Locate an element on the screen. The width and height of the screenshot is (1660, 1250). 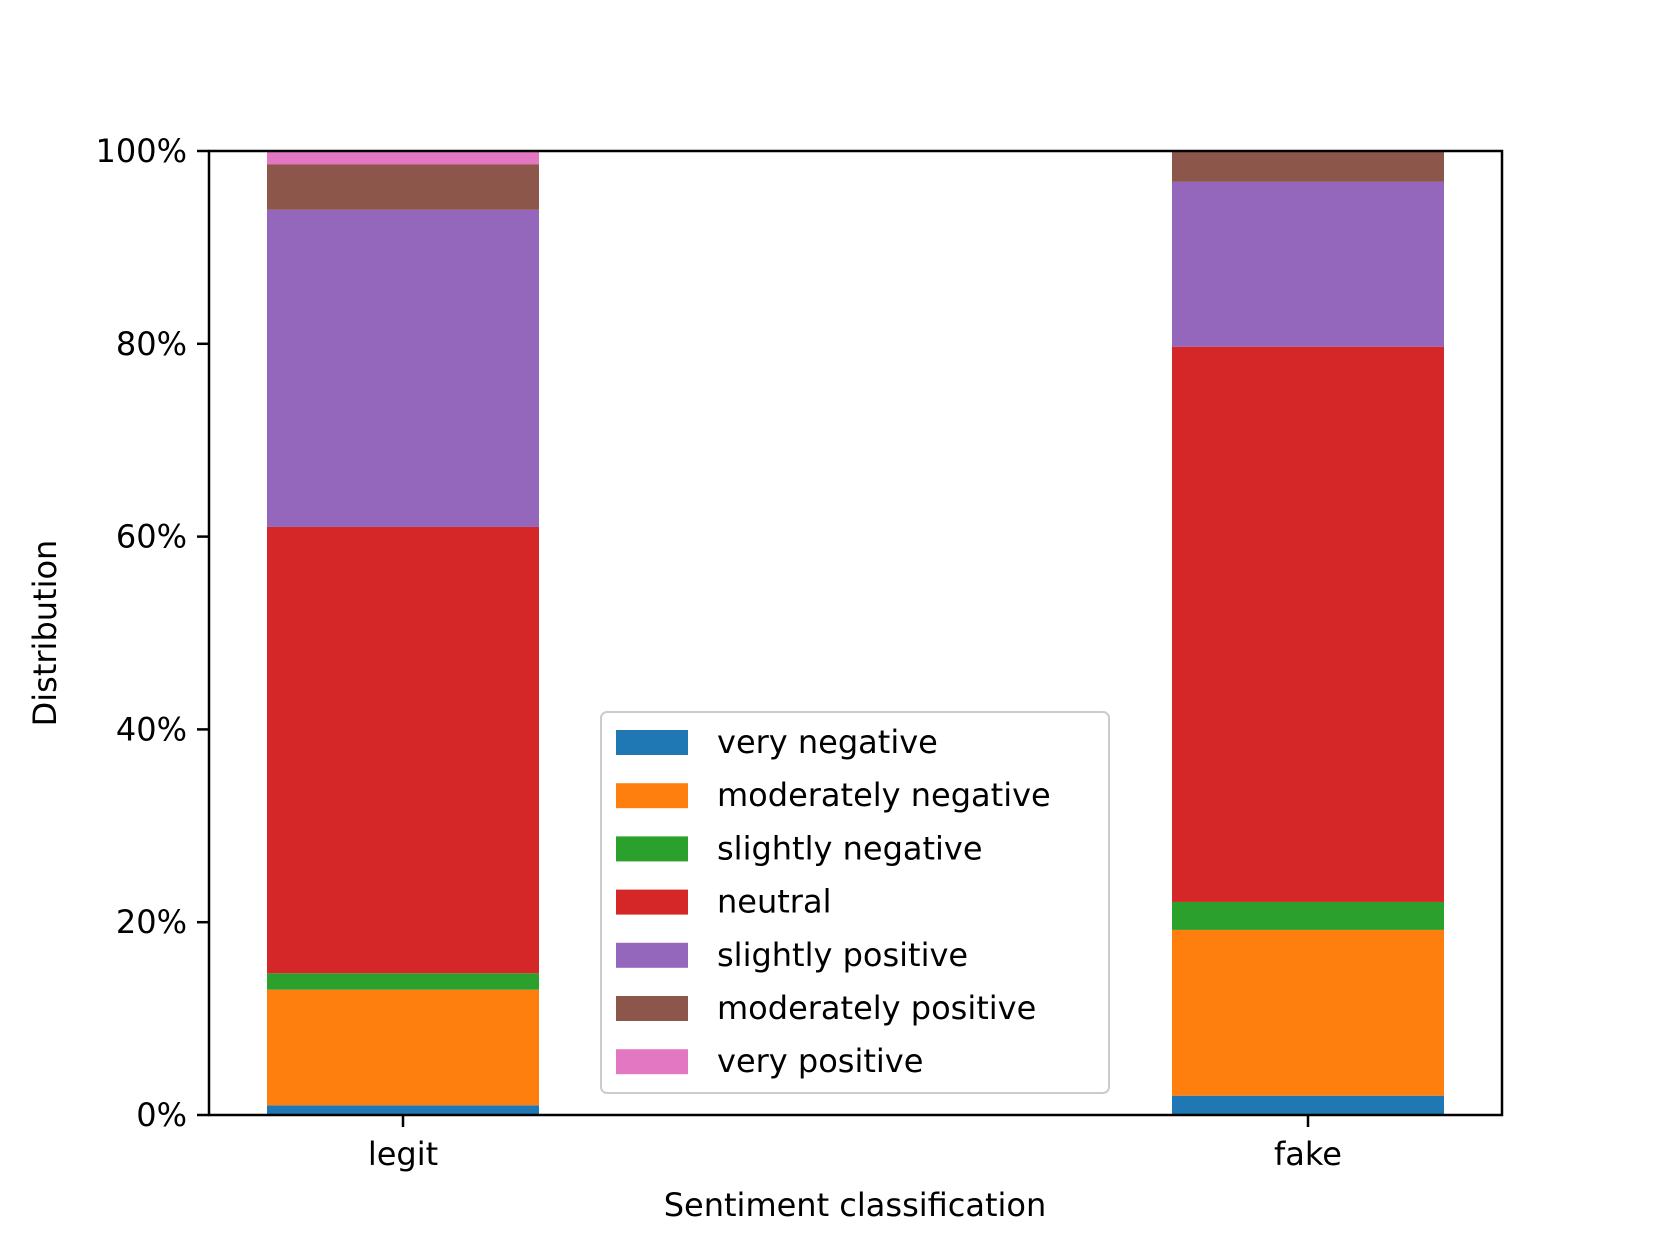
bar-segment-fake-very-negative is located at coordinates (1308, 1105).